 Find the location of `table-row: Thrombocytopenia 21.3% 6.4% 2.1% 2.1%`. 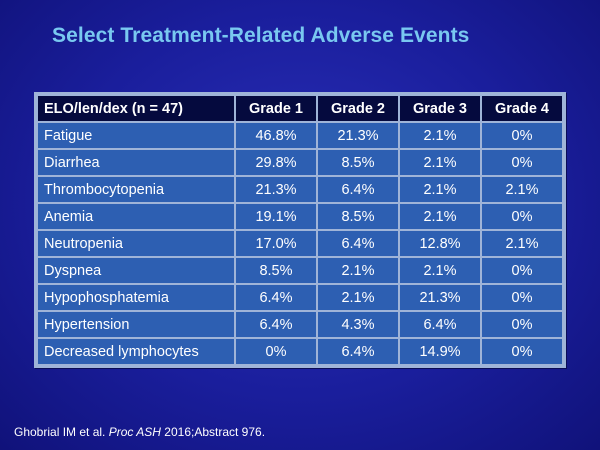

table-row: Thrombocytopenia 21.3% 6.4% 2.1% 2.1% is located at coordinates (300, 189).